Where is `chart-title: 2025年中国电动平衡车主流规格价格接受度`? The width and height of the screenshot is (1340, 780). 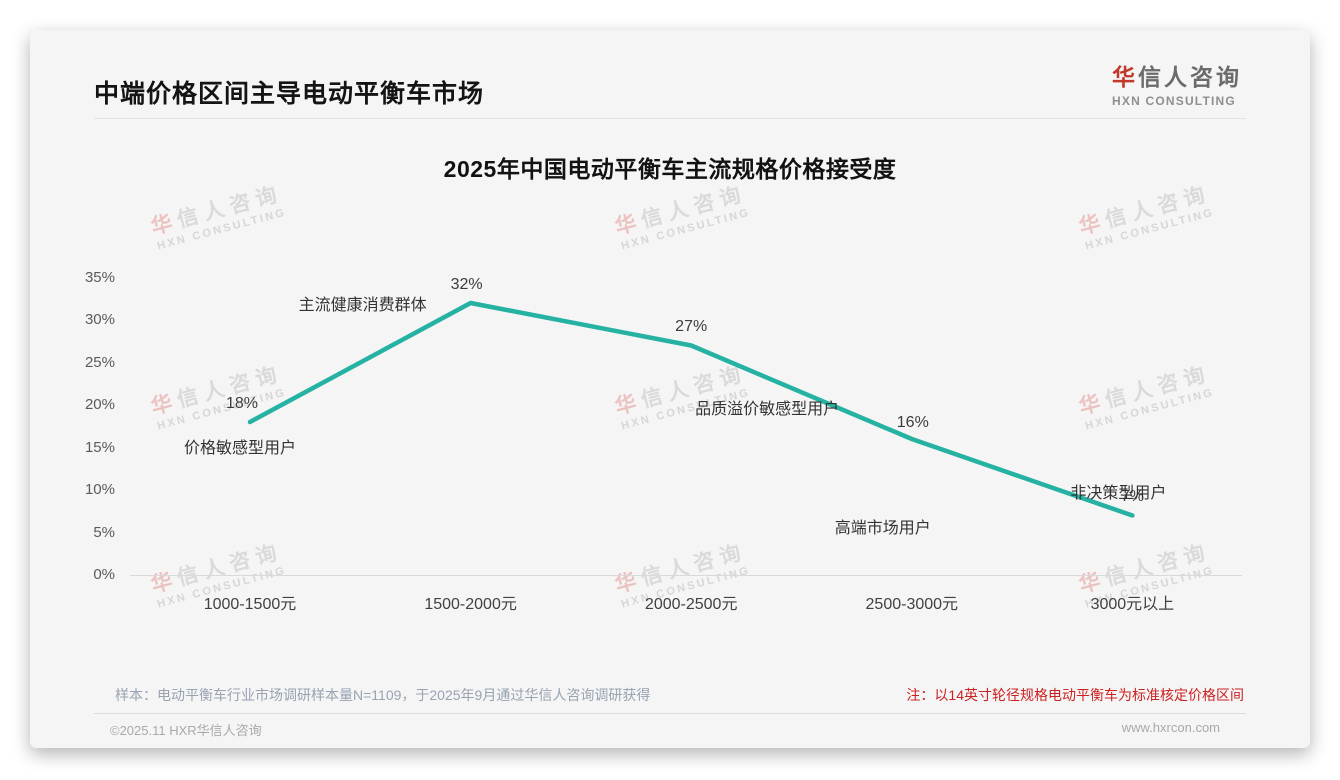 chart-title: 2025年中国电动平衡车主流规格价格接受度 is located at coordinates (670, 169).